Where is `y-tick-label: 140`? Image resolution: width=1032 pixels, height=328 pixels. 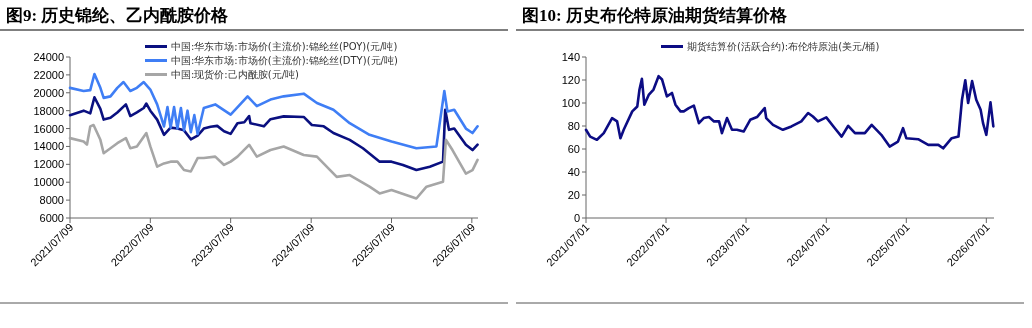
y-tick-label: 140 is located at coordinates (570, 57).